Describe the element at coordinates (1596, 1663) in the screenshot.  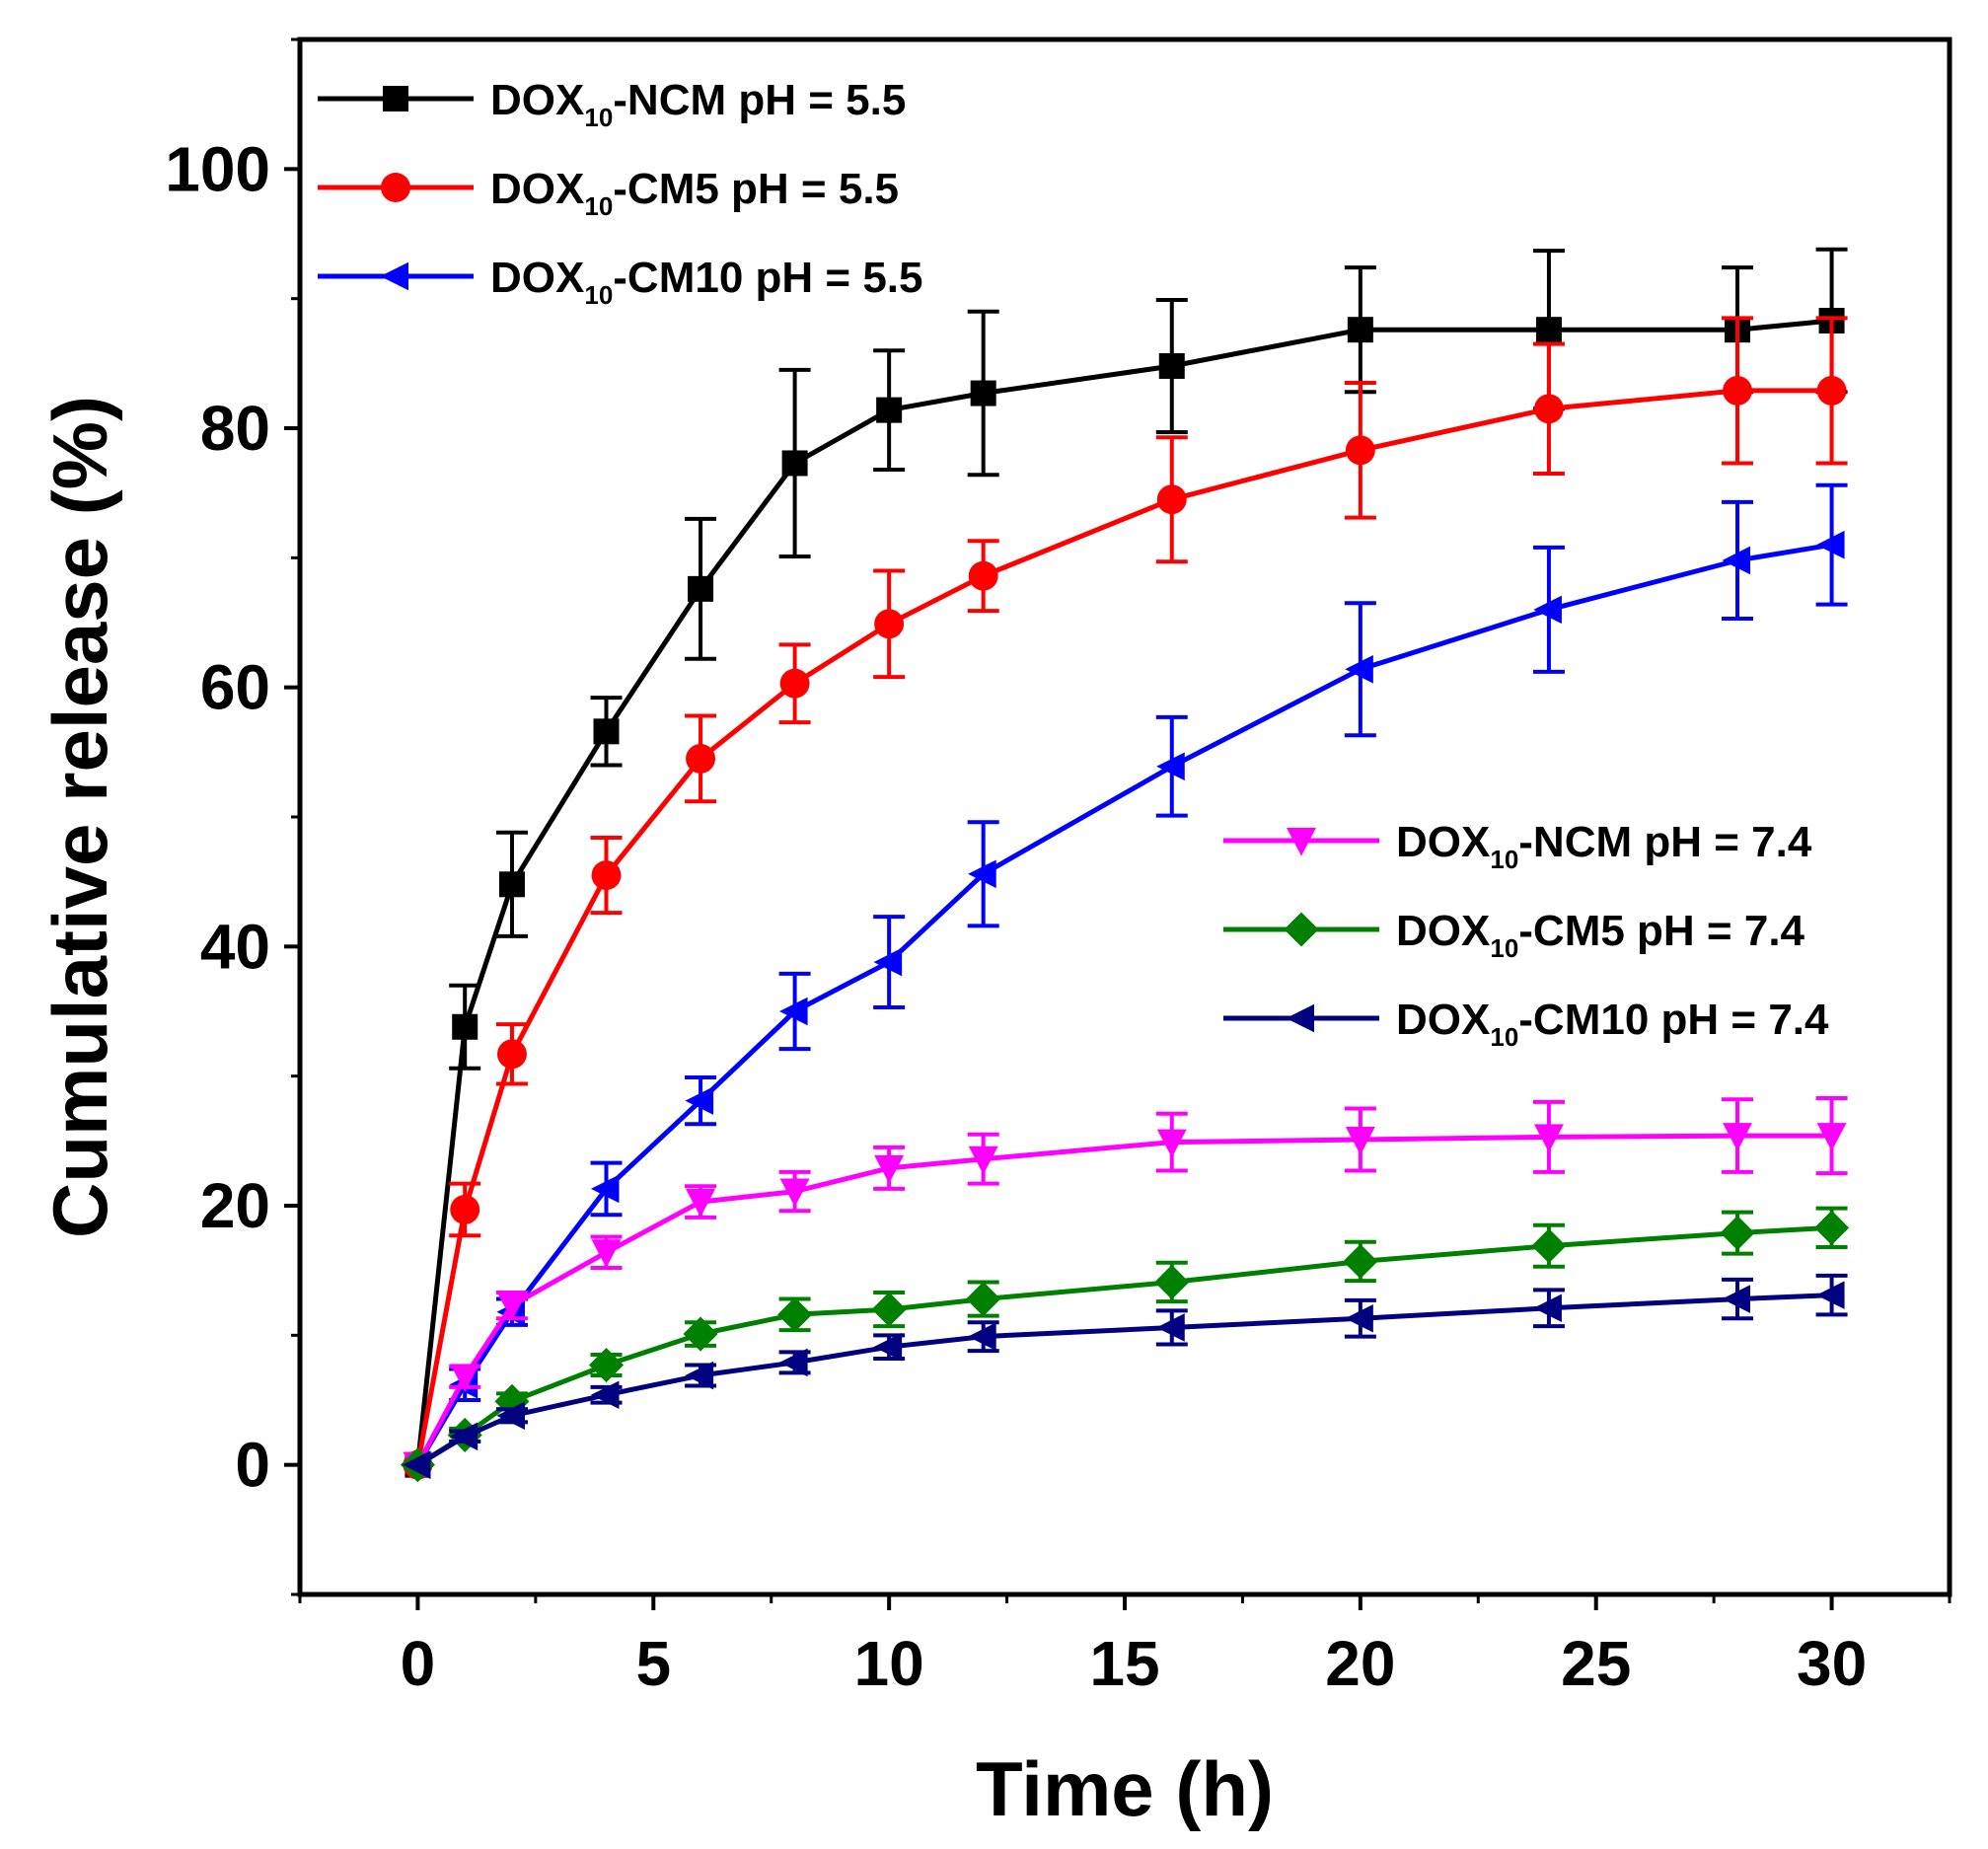
I see `x-tick-label: 25` at that location.